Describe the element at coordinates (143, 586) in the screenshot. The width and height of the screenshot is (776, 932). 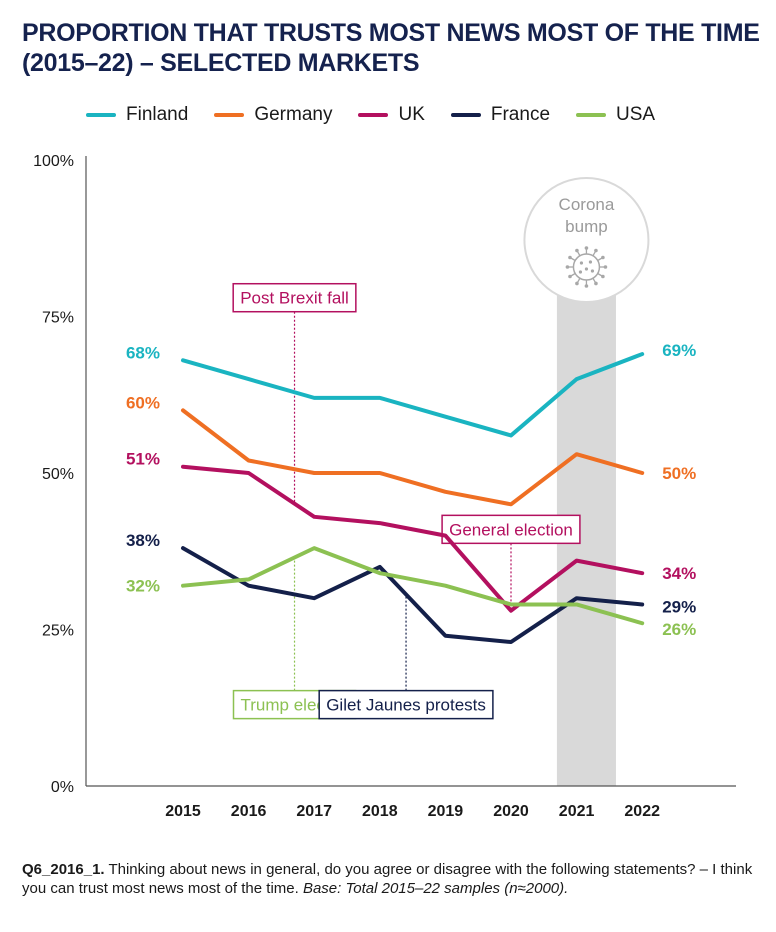
I see `start-label-usa: 32%` at that location.